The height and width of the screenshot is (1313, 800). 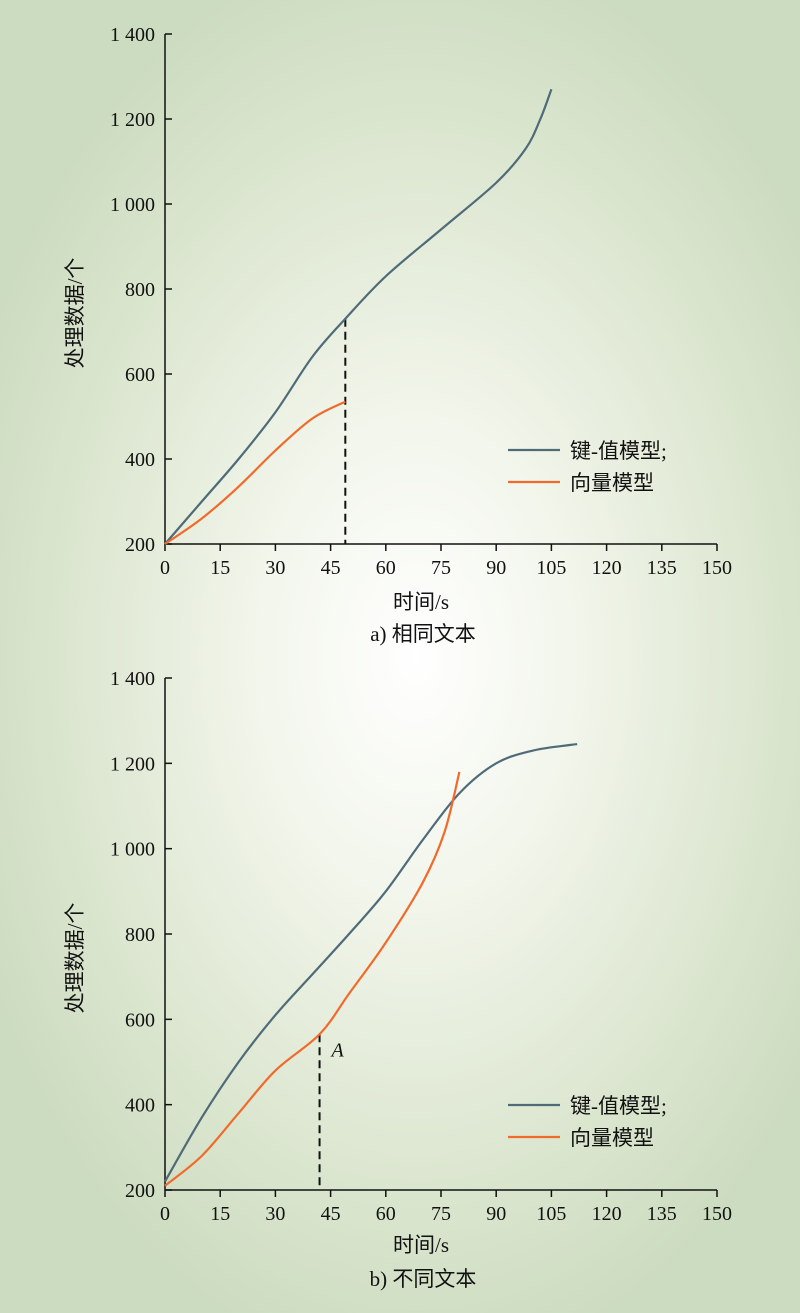 What do you see at coordinates (423, 634) in the screenshot?
I see `panel-caption: a) 相同文本` at bounding box center [423, 634].